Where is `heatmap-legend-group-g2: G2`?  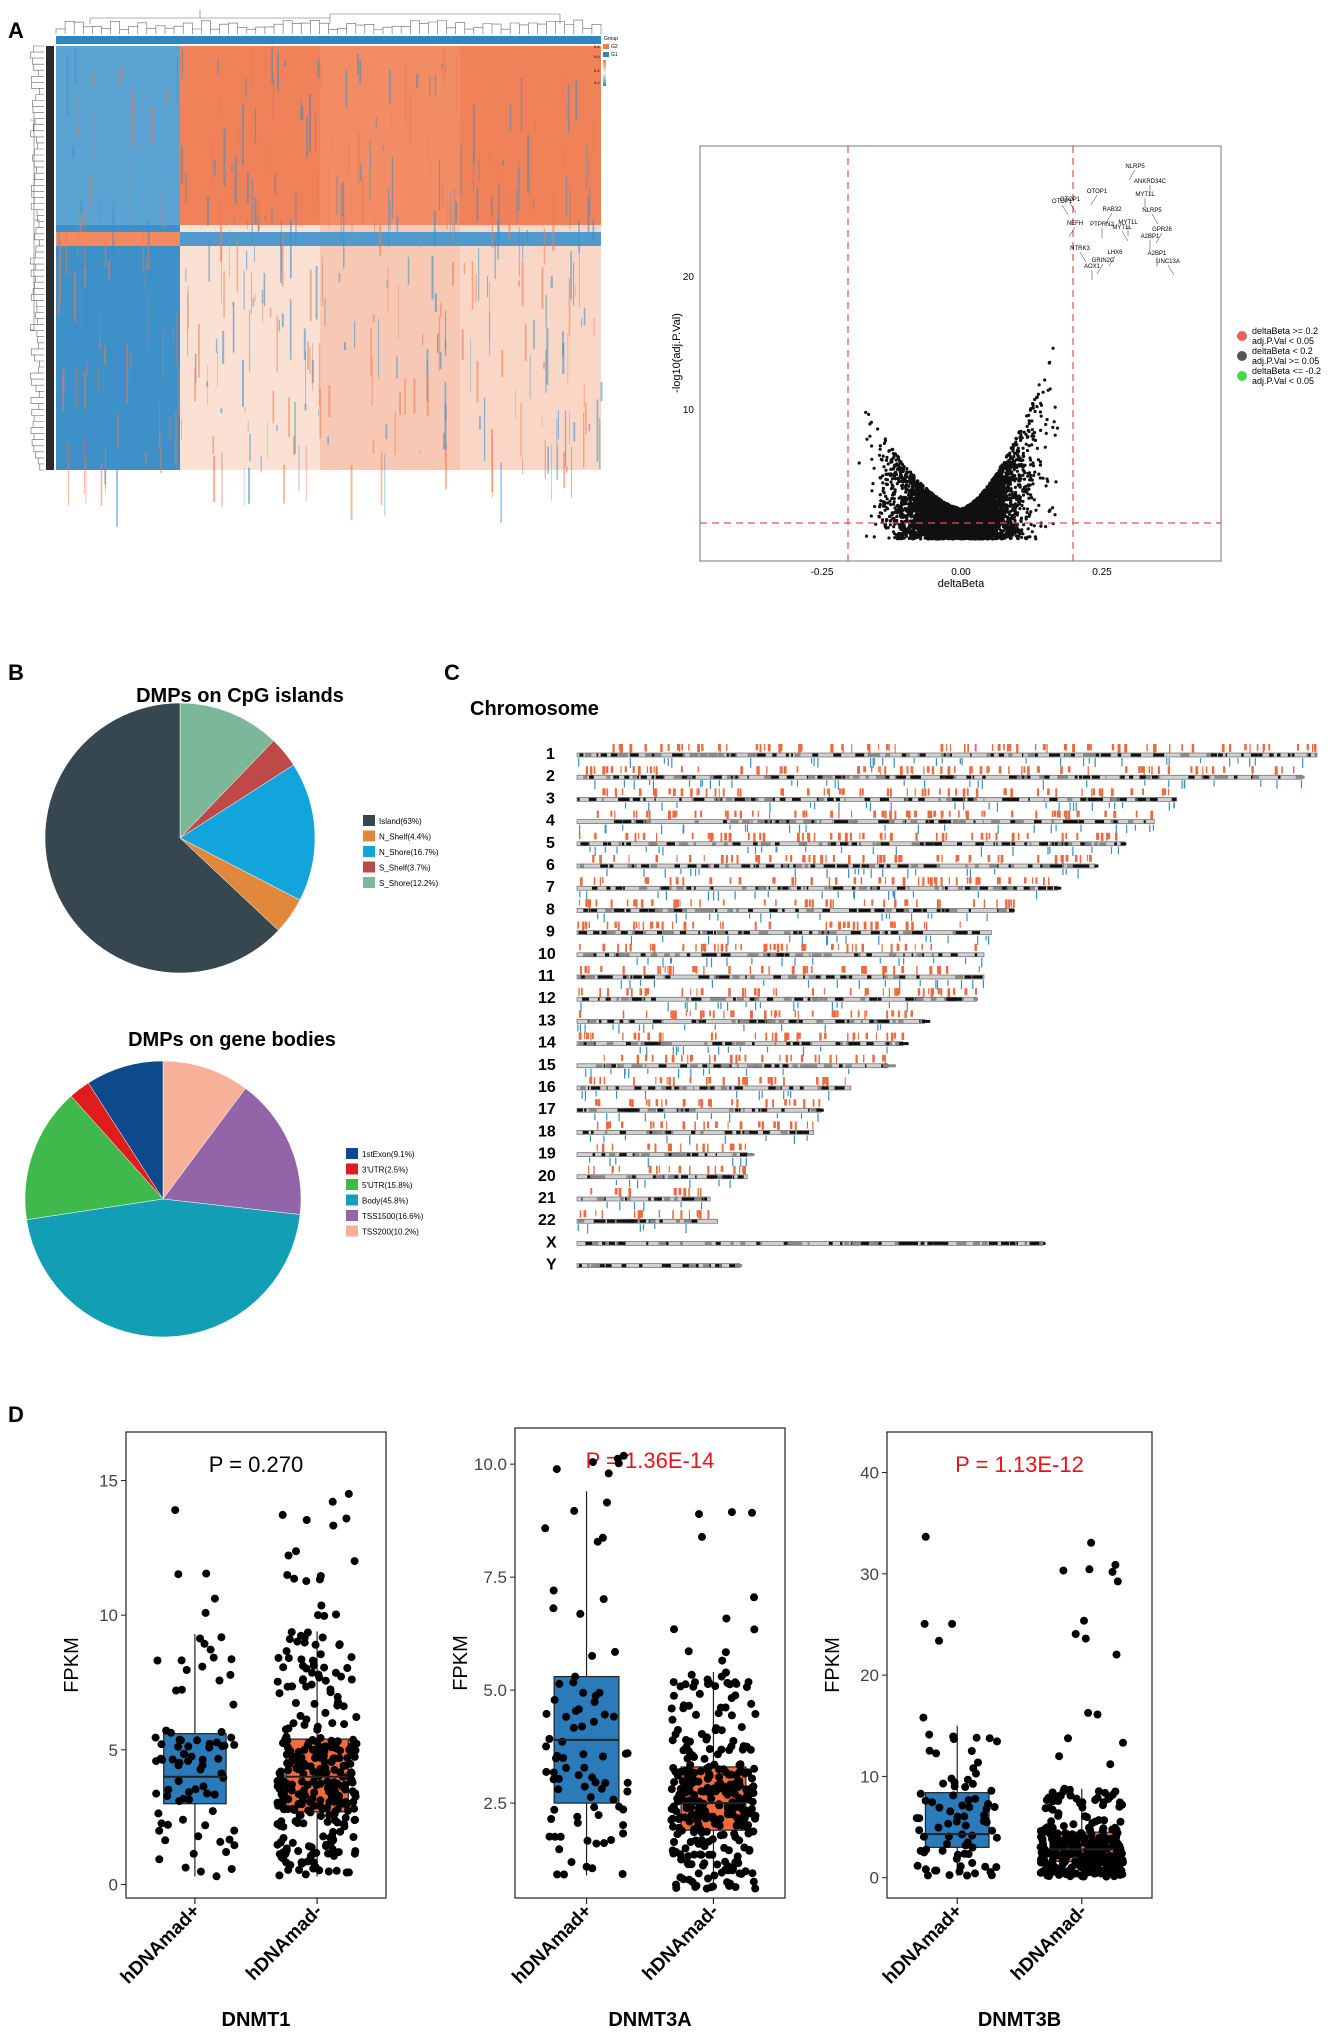 heatmap-legend-group-g2: G2 is located at coordinates (614, 47).